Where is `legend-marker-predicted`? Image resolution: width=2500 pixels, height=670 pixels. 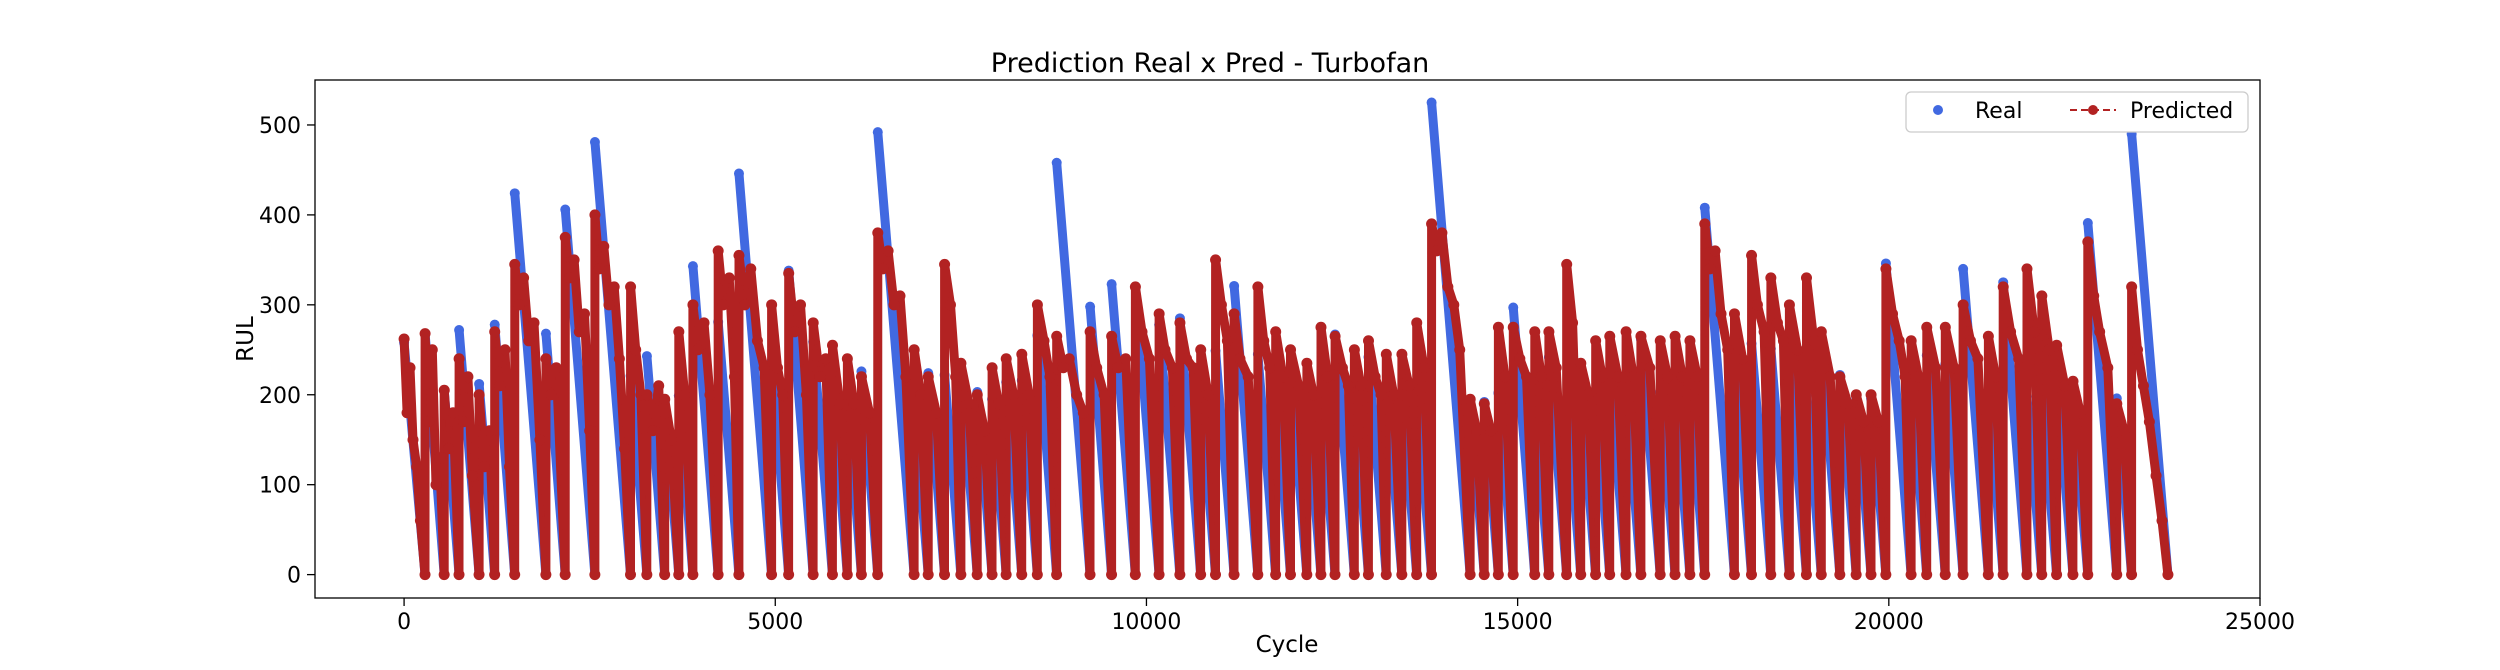
legend-marker-predicted is located at coordinates (2093, 110).